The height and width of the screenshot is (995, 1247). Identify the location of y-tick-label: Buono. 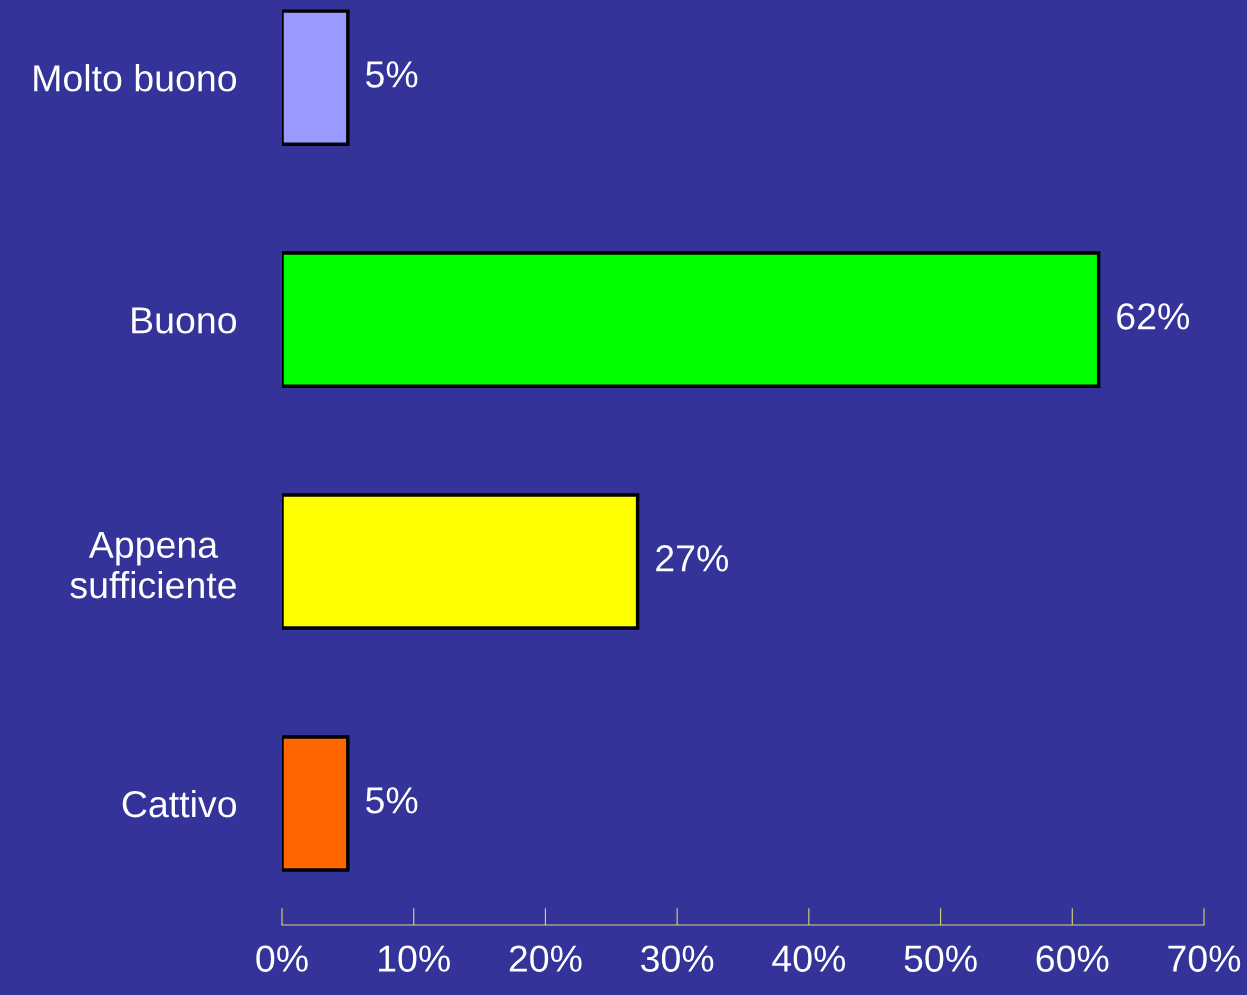
(184, 320).